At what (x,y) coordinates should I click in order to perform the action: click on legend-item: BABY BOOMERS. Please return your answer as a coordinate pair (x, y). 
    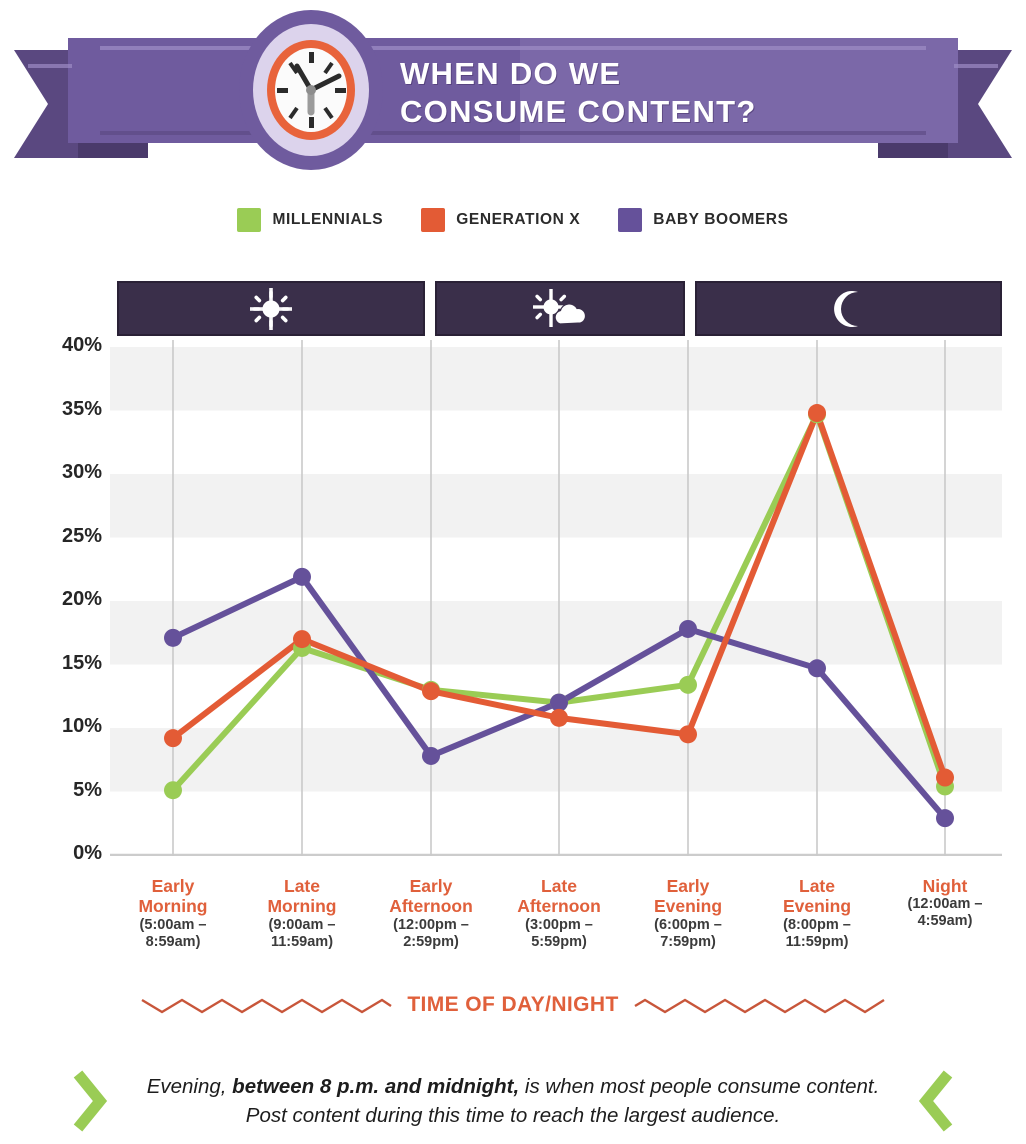
    Looking at the image, I should click on (703, 220).